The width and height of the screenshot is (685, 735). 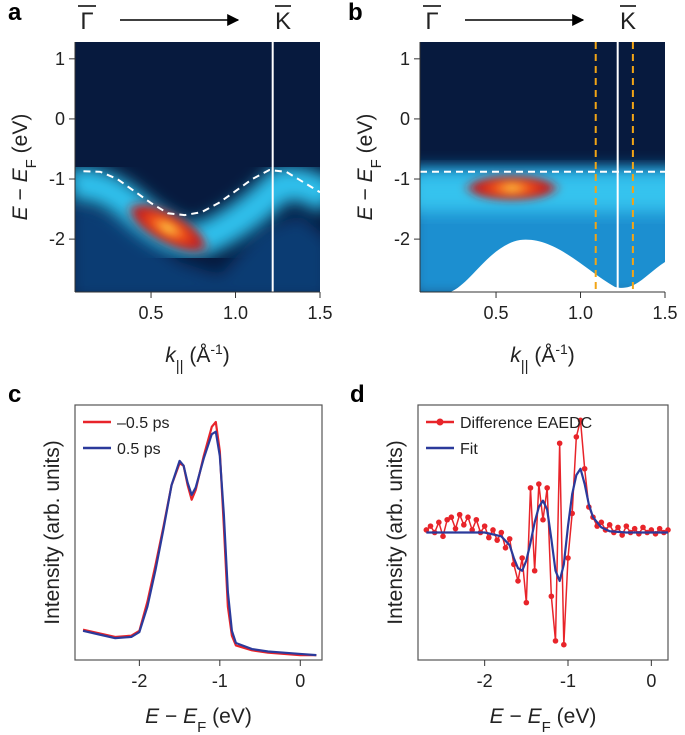 I want to click on panel-label: a, so click(x=15, y=13).